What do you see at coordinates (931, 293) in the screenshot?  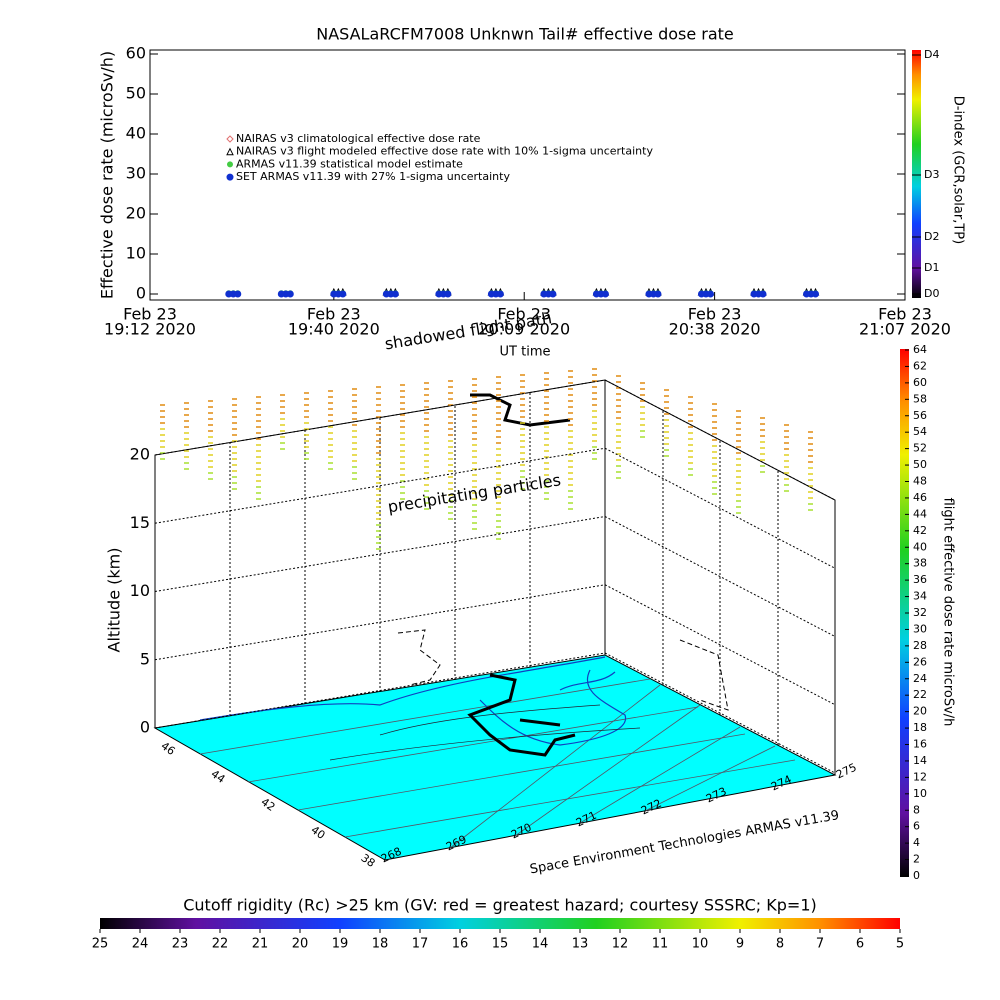 I see `cb-tick-label: D0` at bounding box center [931, 293].